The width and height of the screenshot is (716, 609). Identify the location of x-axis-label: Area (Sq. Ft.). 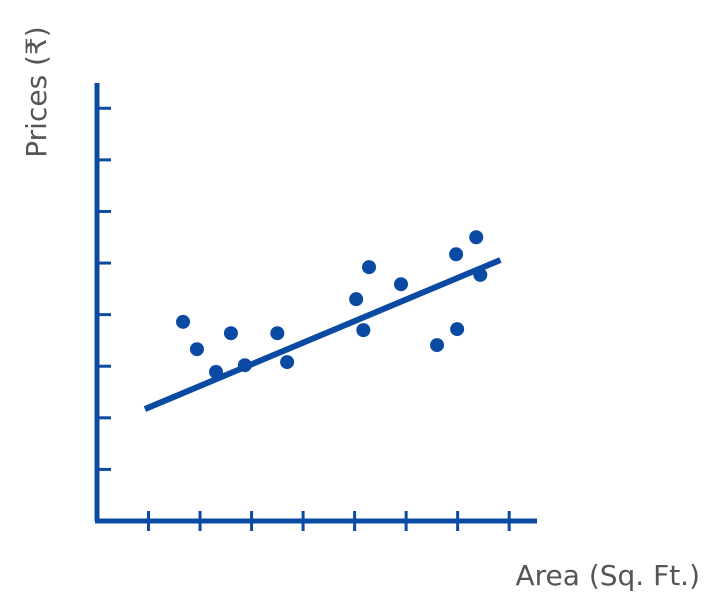
(607, 575).